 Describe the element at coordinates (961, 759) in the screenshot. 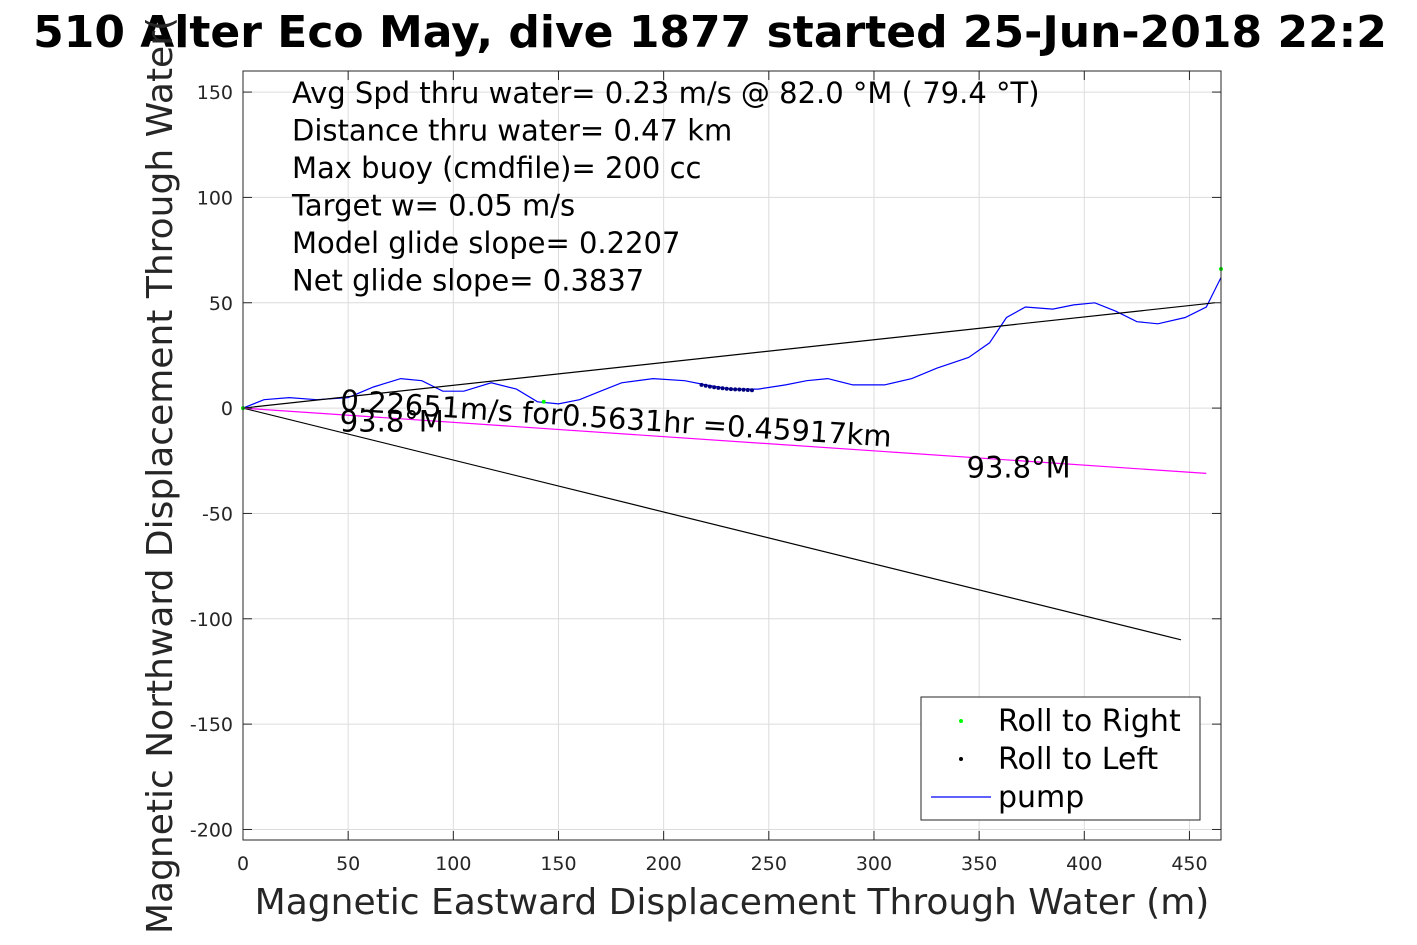

I see `legend-swatch-roll-to-left` at that location.